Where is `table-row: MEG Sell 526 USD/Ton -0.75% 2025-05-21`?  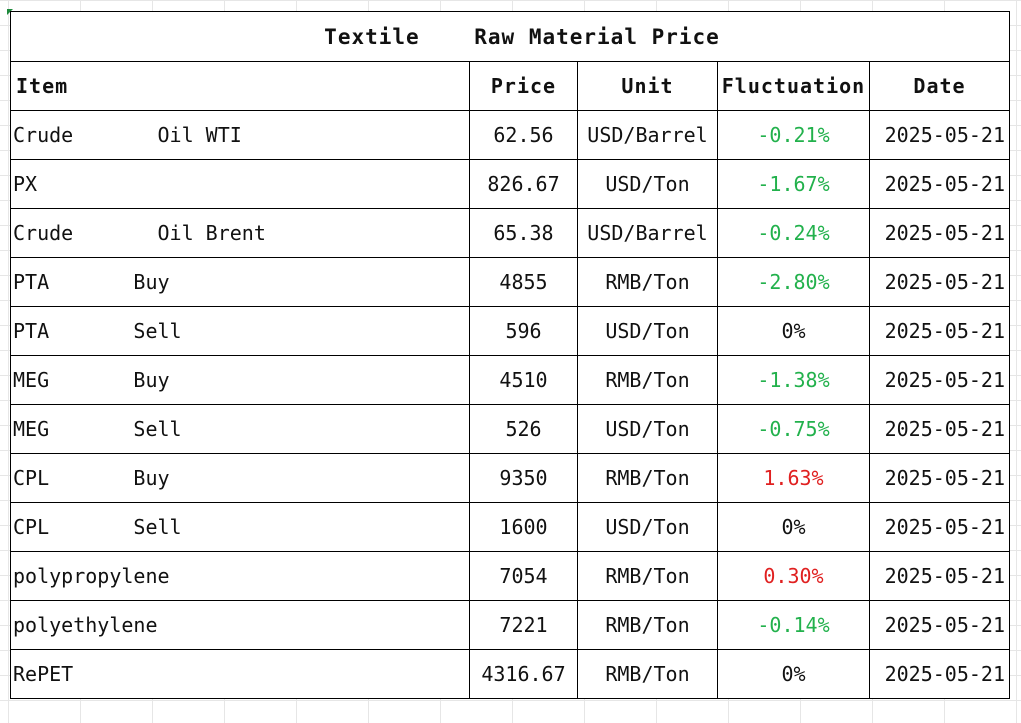
table-row: MEG Sell 526 USD/Ton -0.75% 2025-05-21 is located at coordinates (510, 429).